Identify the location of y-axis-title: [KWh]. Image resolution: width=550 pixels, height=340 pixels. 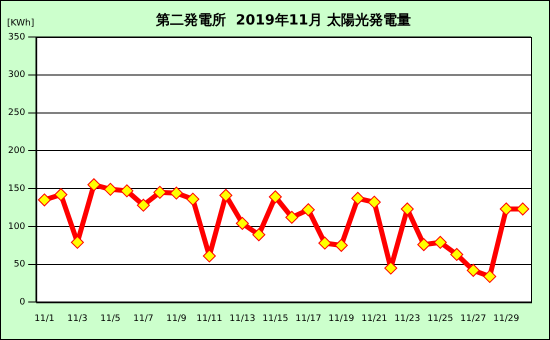
(20, 23).